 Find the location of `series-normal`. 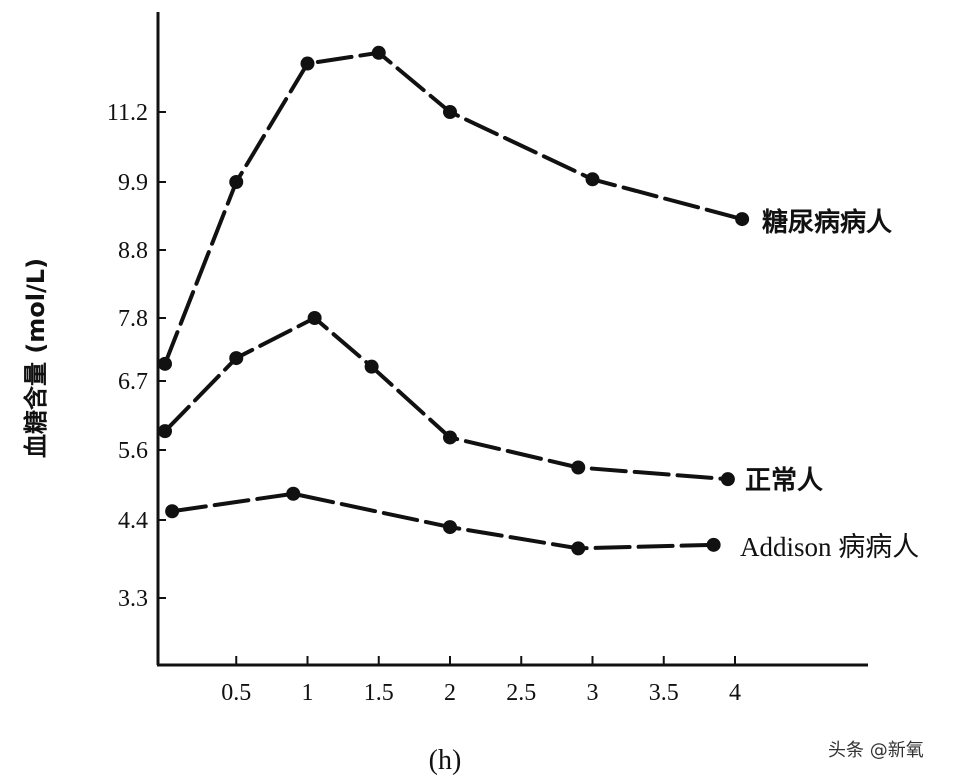

series-normal is located at coordinates (446, 399).